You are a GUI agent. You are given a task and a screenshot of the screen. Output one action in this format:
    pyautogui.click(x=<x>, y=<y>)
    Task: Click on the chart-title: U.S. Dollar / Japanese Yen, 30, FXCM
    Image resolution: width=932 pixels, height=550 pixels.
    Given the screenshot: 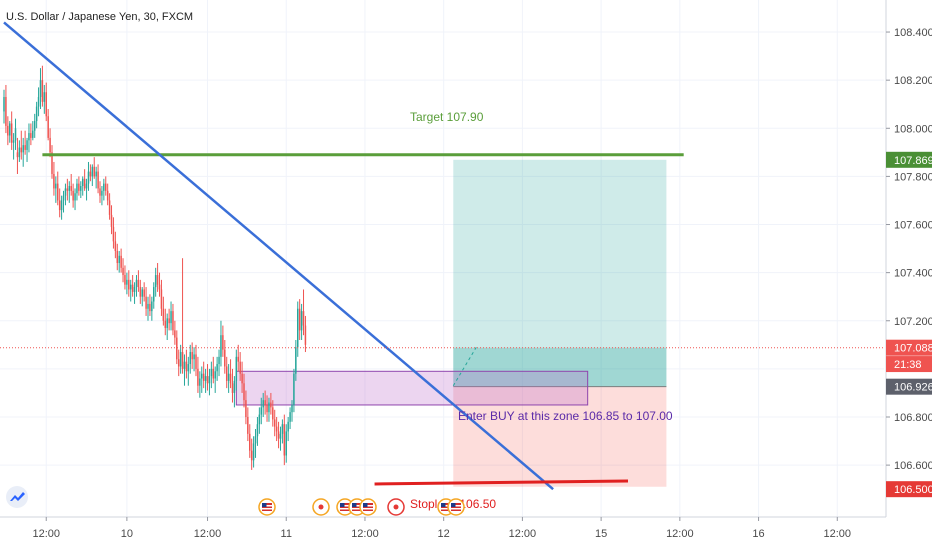 What is the action you would take?
    pyautogui.click(x=99, y=17)
    